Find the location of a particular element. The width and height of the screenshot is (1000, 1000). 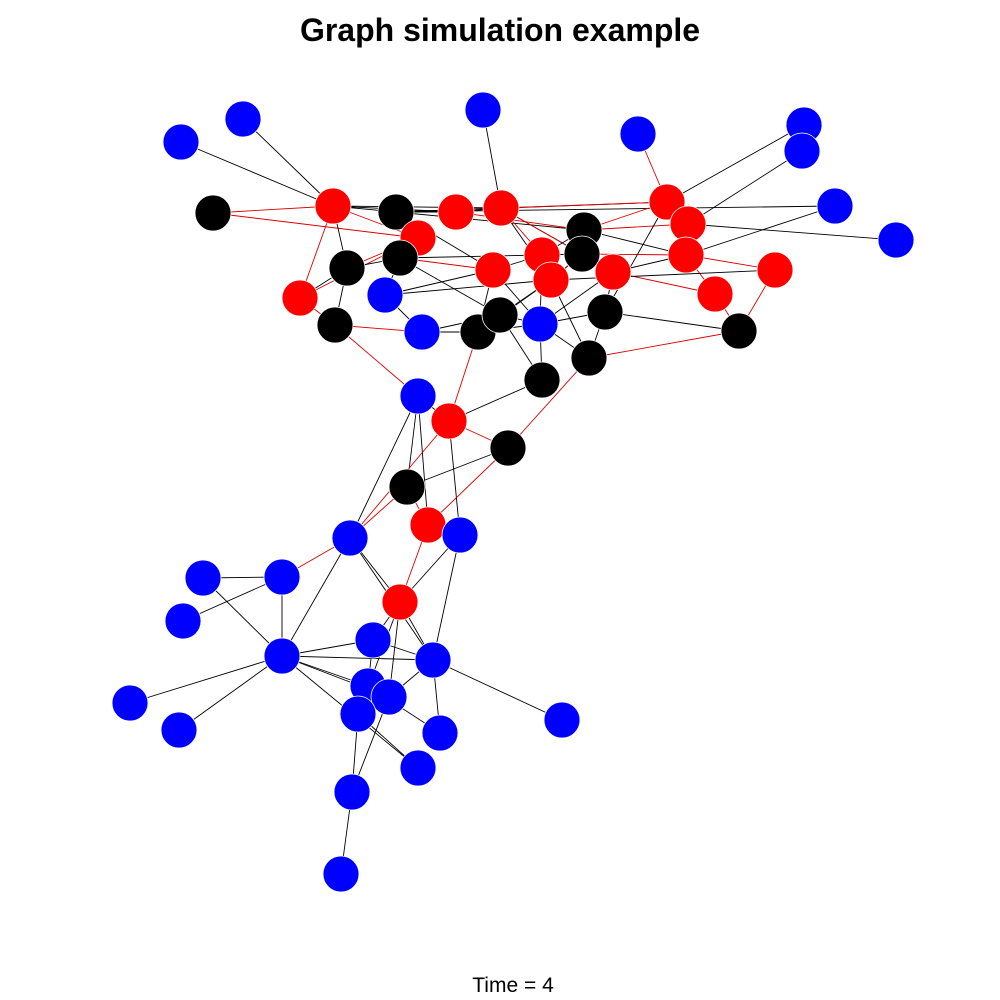

chart-title: Graph simulation example is located at coordinates (500, 30).